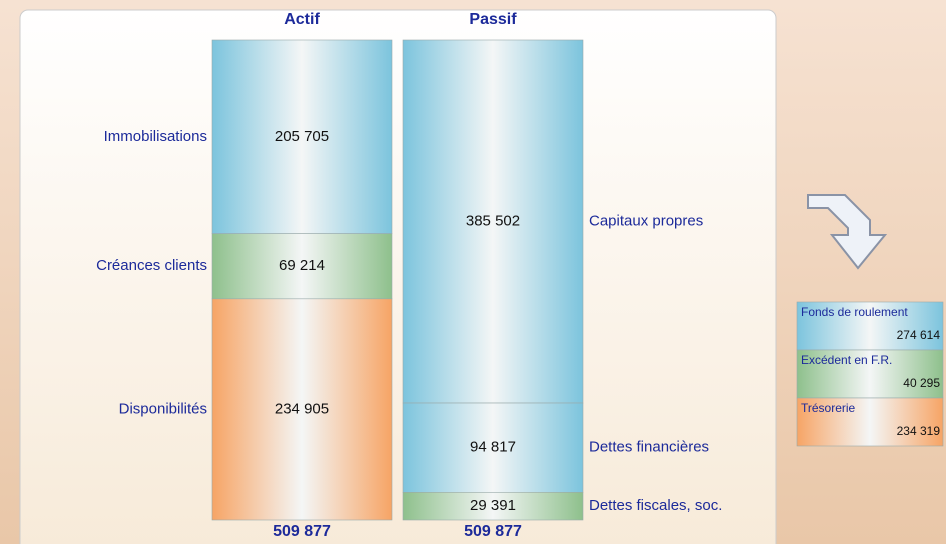 The width and height of the screenshot is (946, 544). I want to click on segment-label: Capitaux propres, so click(646, 220).